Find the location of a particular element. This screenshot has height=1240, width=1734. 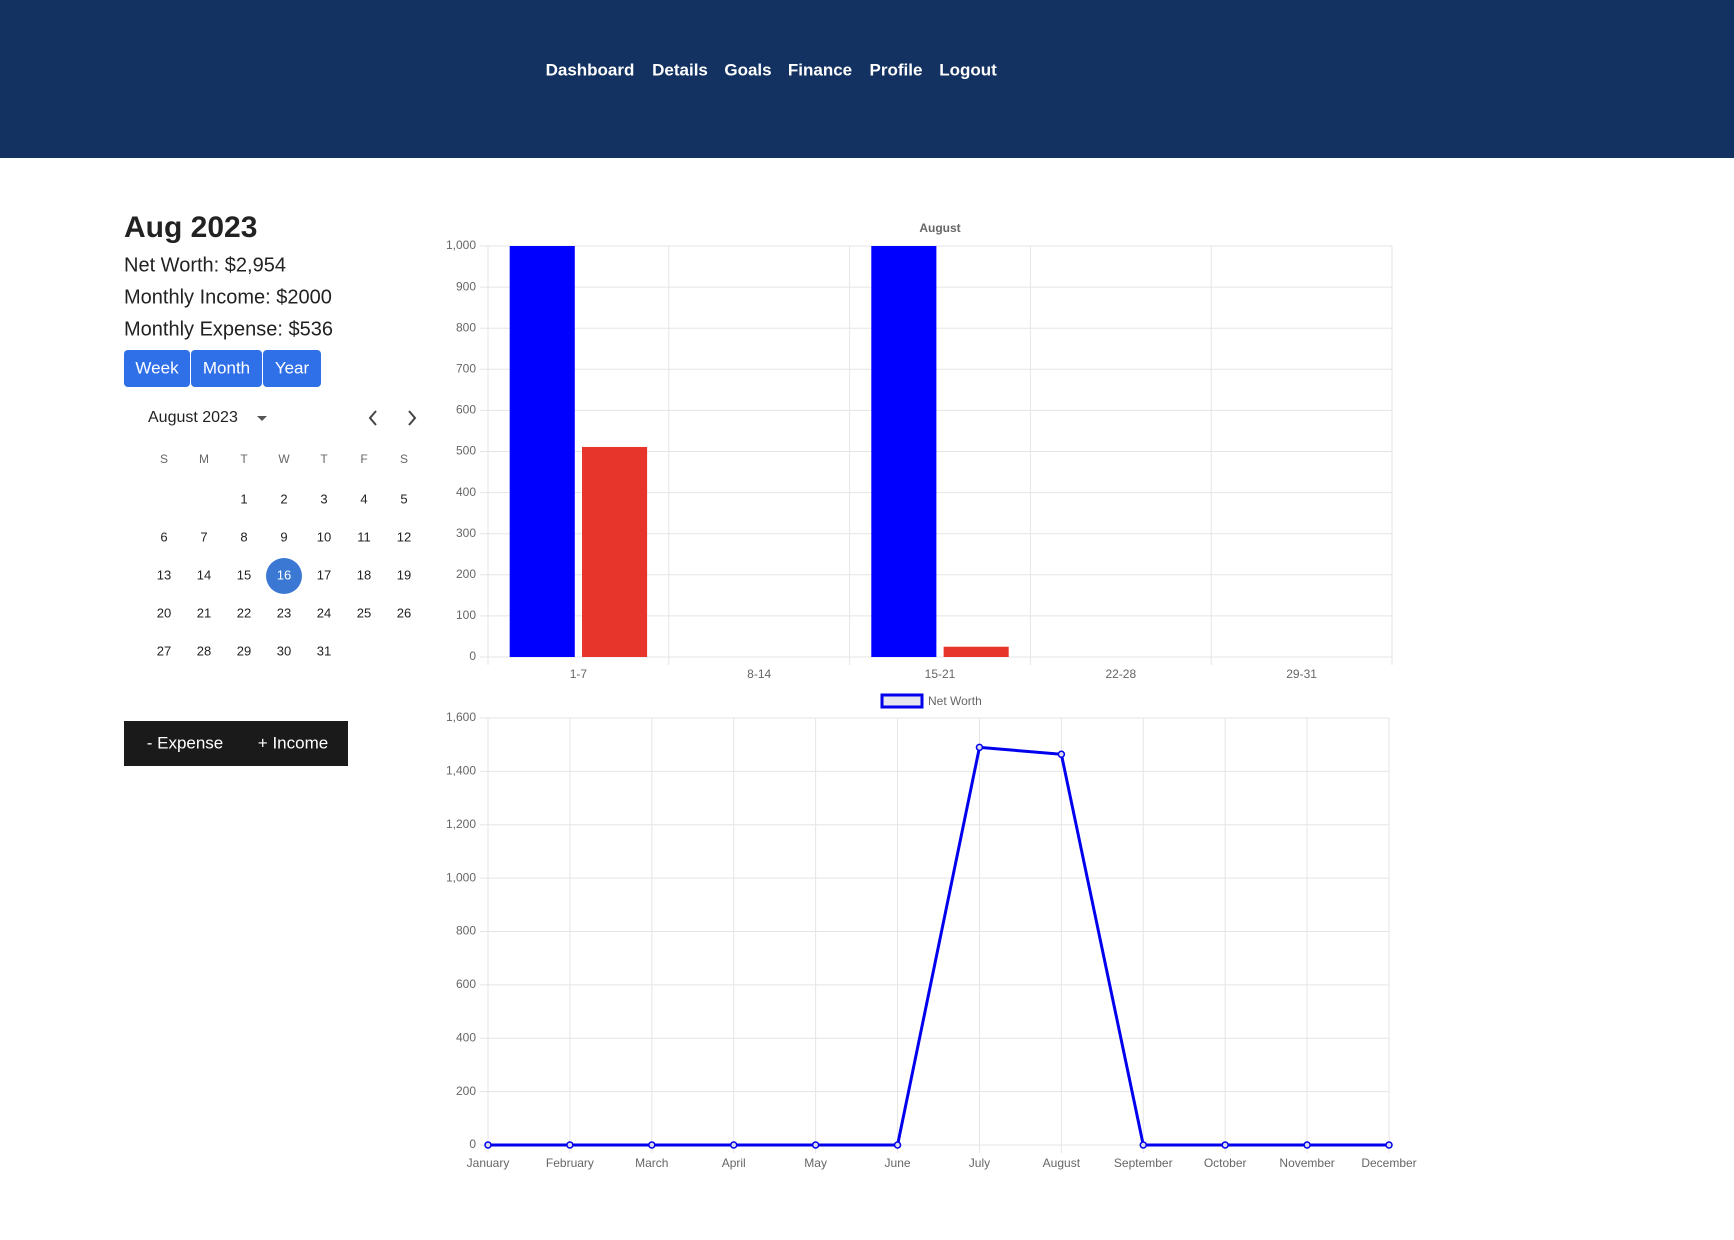

x-tick-label: August is located at coordinates (1062, 1163).